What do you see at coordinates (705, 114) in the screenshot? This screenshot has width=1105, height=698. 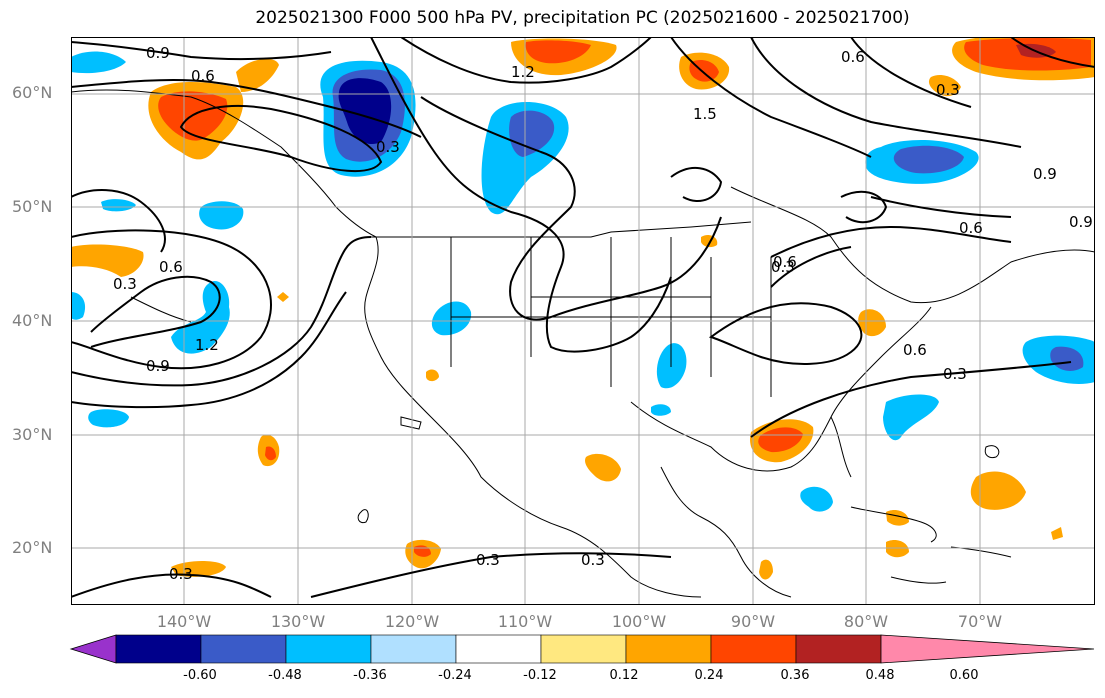 I see `contour-label: 1.5` at bounding box center [705, 114].